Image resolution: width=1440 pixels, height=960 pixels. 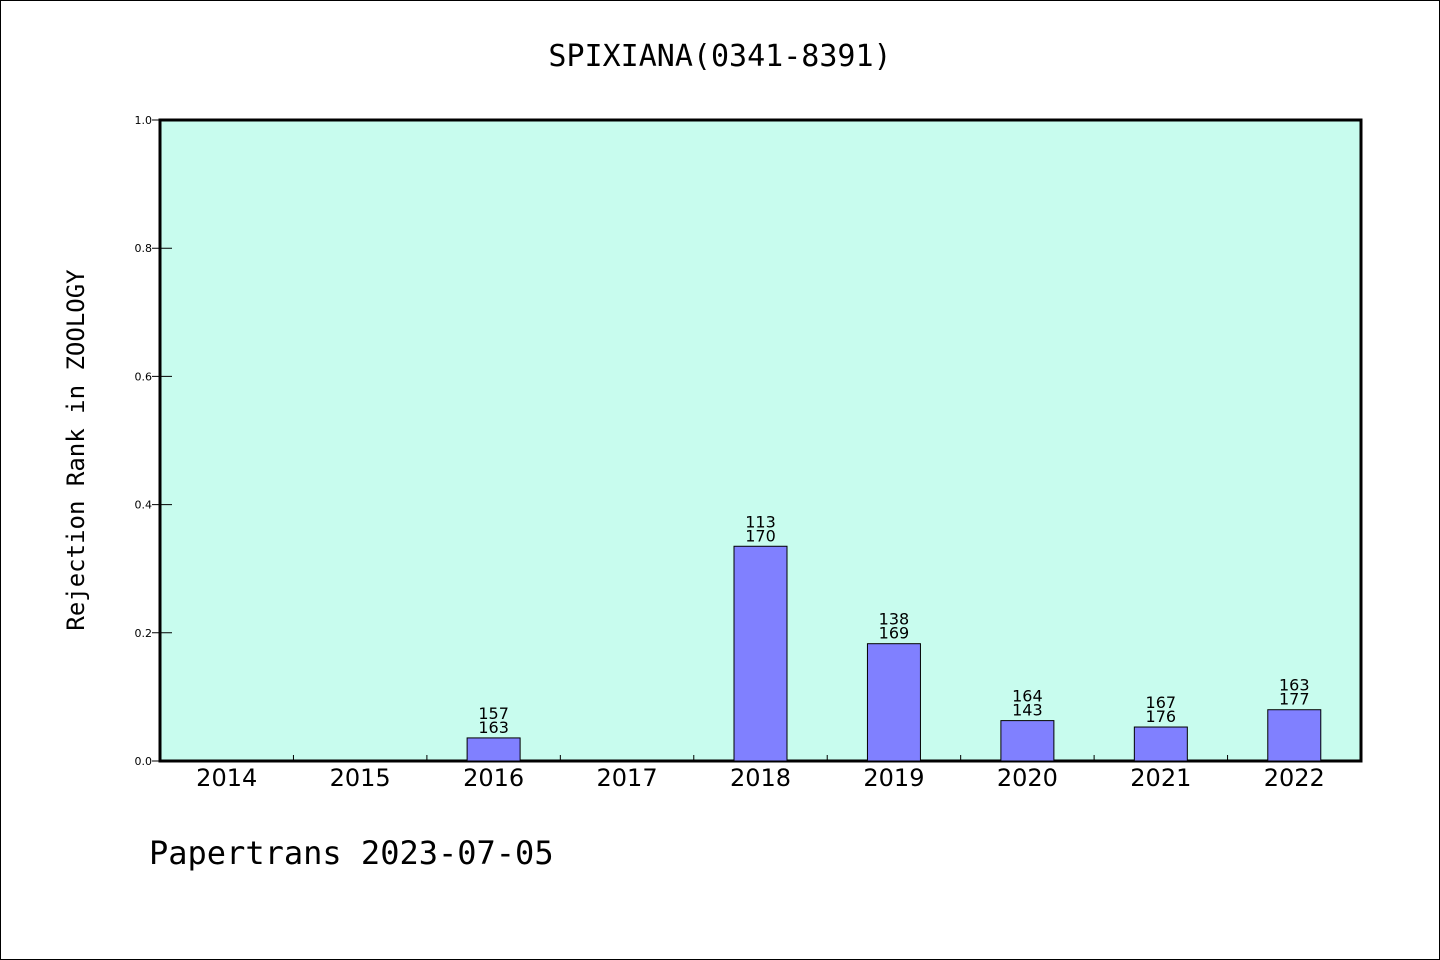 What do you see at coordinates (144, 120) in the screenshot?
I see `y-tick-label: 1.0` at bounding box center [144, 120].